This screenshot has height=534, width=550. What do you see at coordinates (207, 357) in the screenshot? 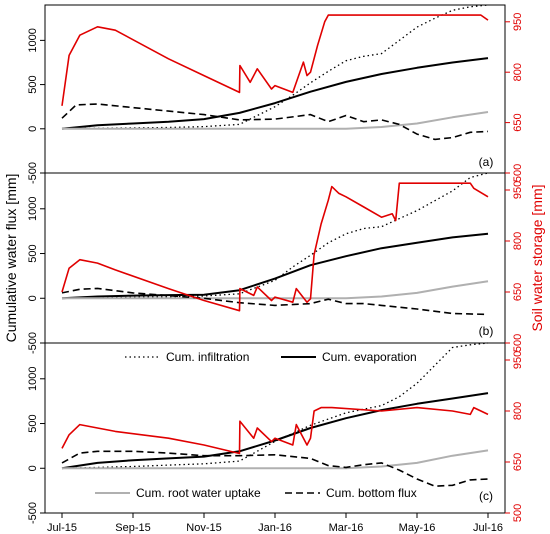
I see `legend-infiltration-label: Cum. infiltration` at bounding box center [207, 357].